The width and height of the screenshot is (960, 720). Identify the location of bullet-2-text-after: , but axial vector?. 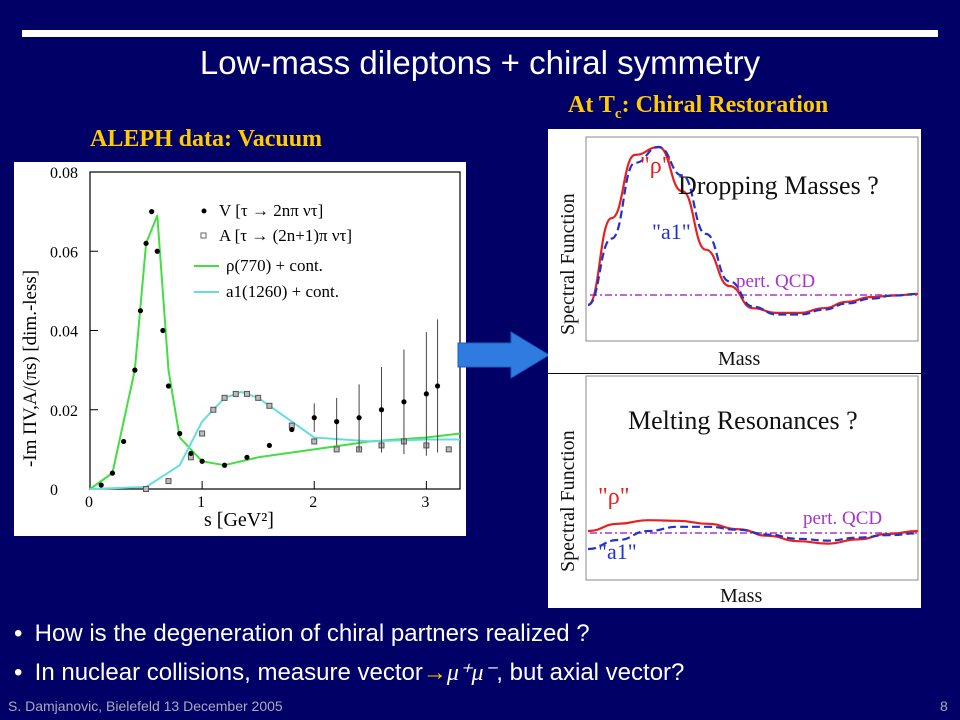
(590, 672).